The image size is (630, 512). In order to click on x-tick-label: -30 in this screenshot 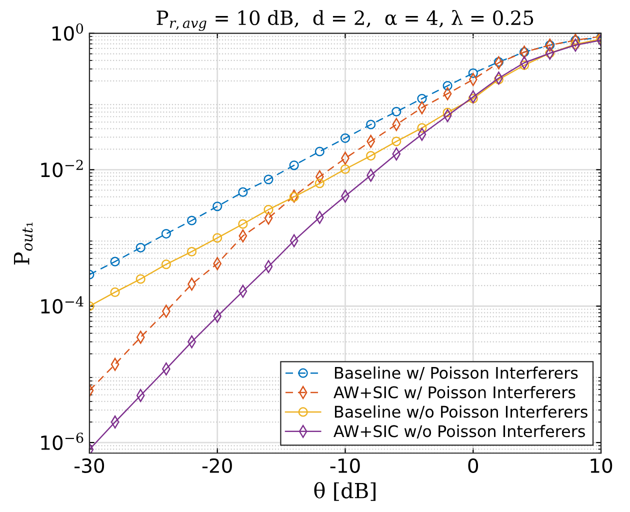, I will do `click(89, 466)`.